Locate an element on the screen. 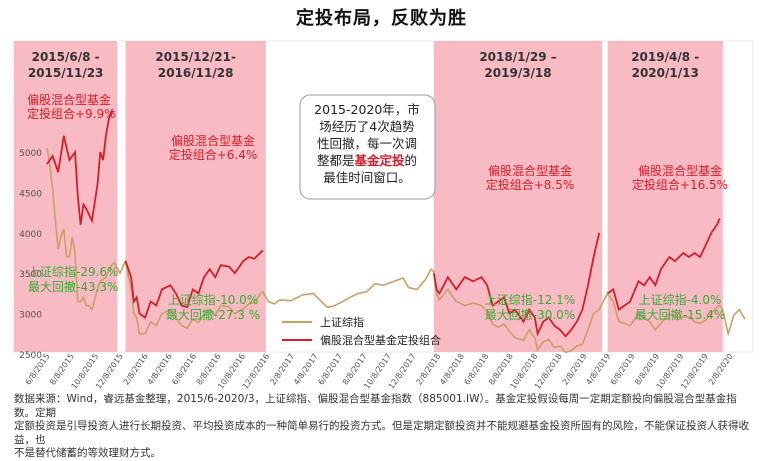  period-header-2-line-2: 2016/11/28 is located at coordinates (196, 73).